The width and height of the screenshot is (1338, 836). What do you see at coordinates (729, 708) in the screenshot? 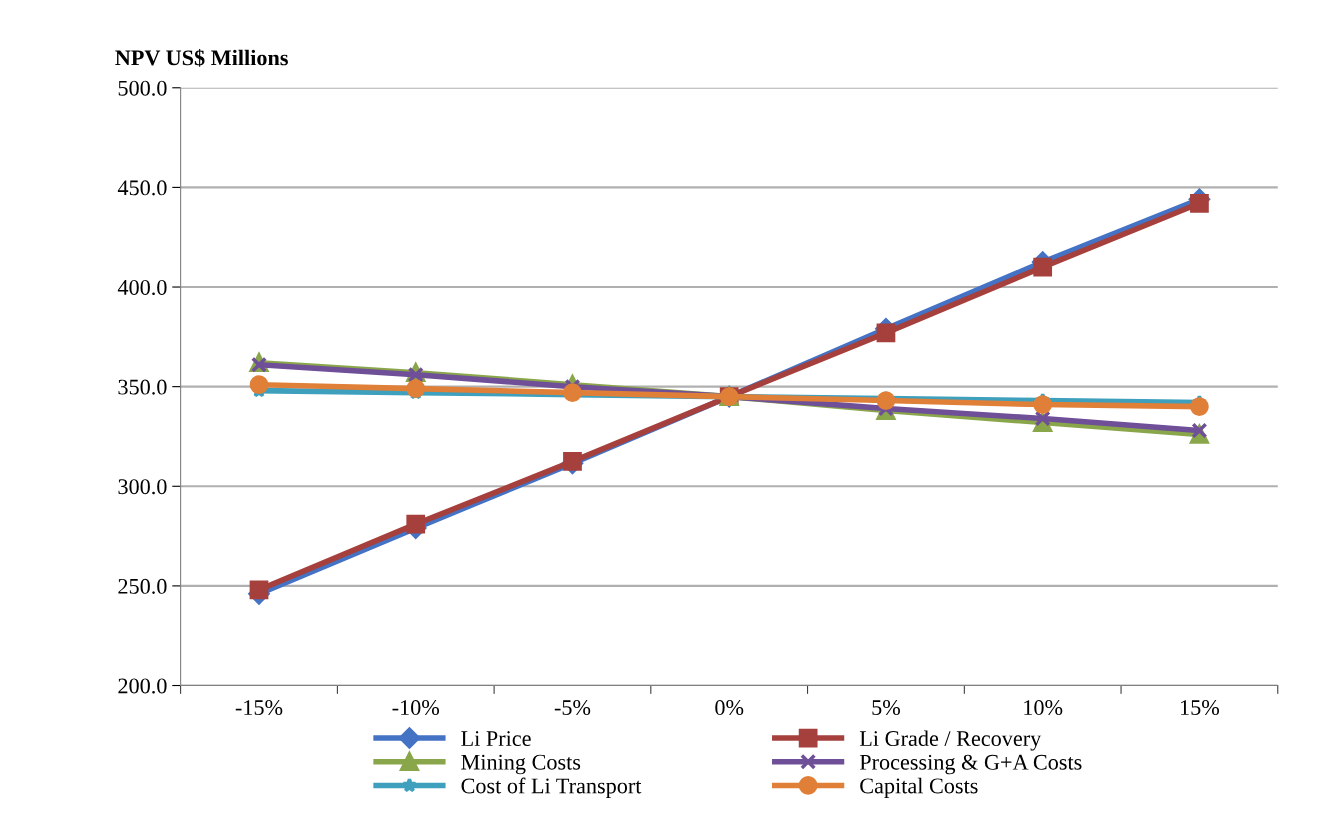
I see `x-tick-label: 0%` at bounding box center [729, 708].